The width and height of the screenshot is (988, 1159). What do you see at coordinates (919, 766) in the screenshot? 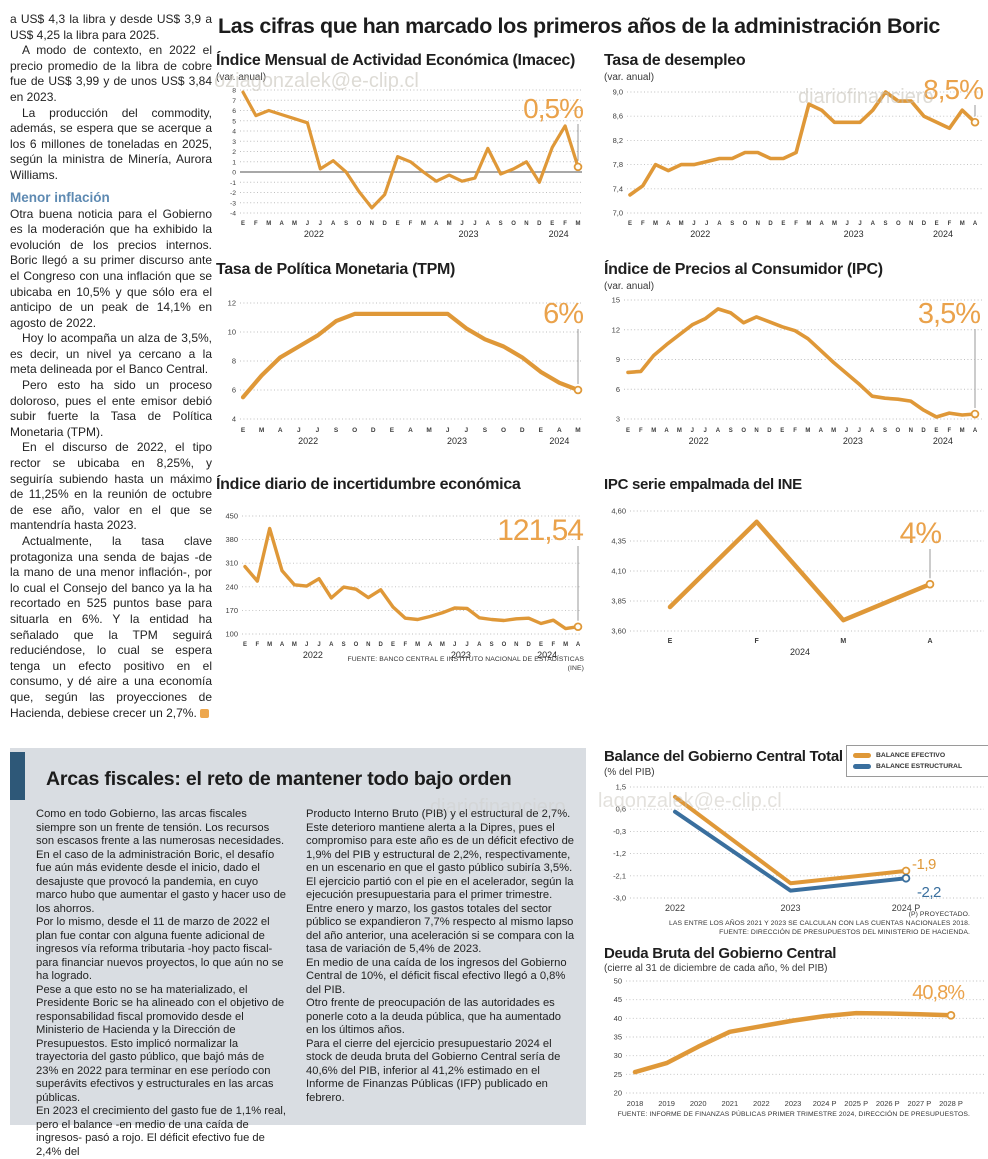
I see `estructural-label: BALANCE ESTRUCTURAL` at bounding box center [919, 766].